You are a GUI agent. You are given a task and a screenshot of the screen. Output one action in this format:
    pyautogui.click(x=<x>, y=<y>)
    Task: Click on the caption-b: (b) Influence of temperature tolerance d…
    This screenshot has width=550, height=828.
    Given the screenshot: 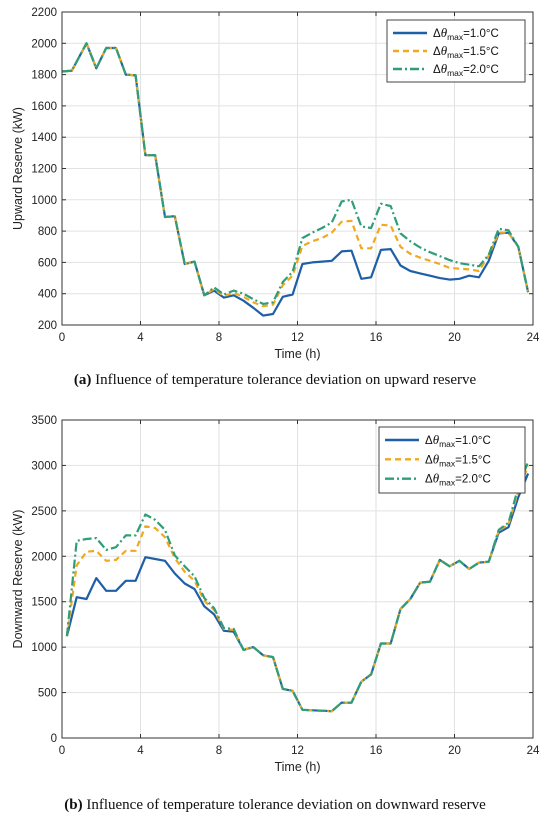 What is the action you would take?
    pyautogui.click(x=275, y=805)
    